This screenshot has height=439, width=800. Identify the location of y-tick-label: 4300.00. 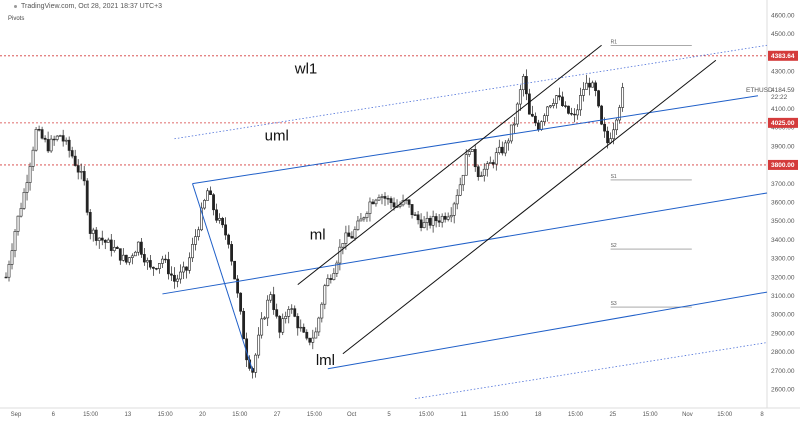
(783, 72).